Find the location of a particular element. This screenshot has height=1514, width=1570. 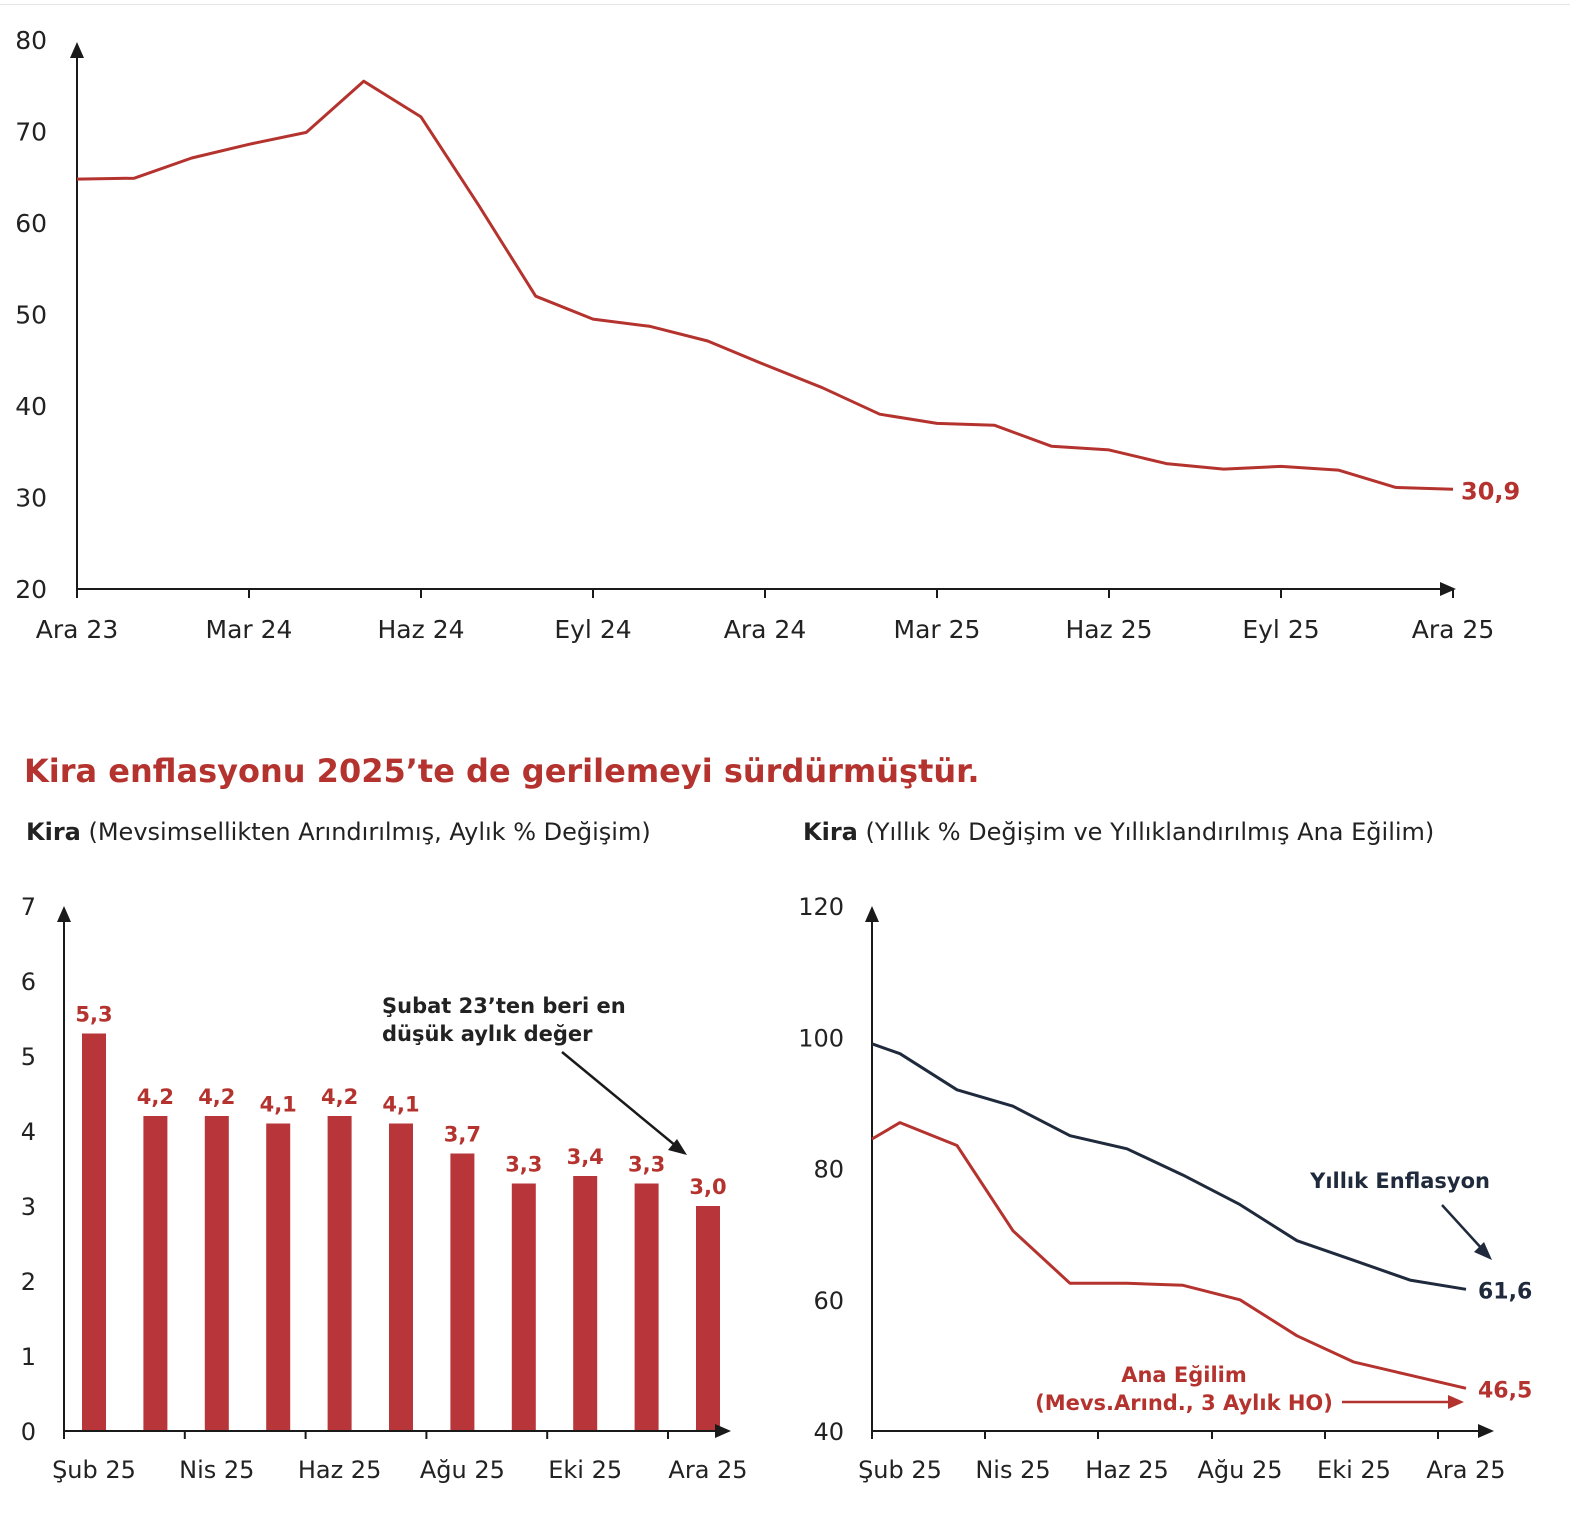

y-tick-label: 4 is located at coordinates (28, 1132).